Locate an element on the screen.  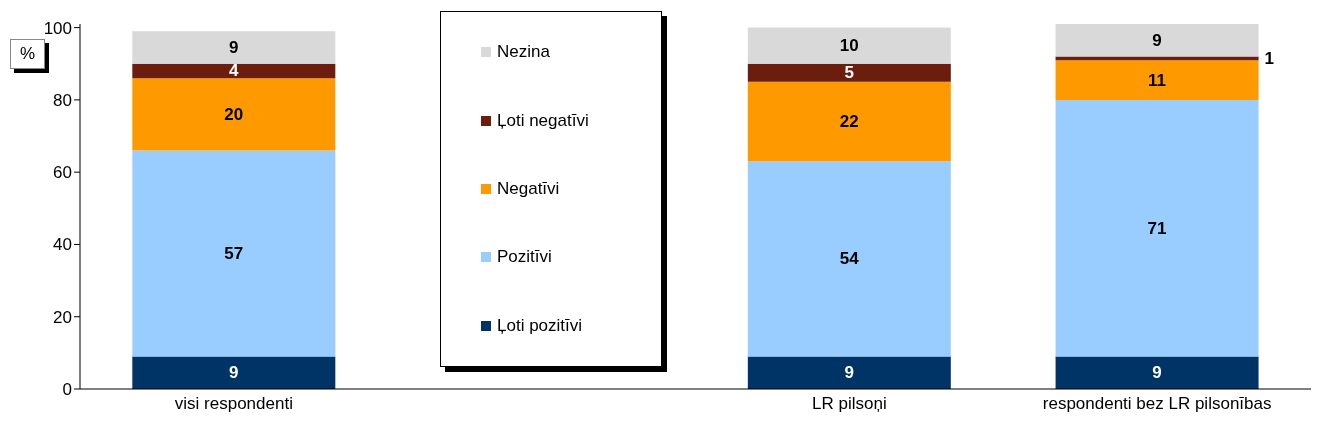
y-tick-label: 100 is located at coordinates (57, 28).